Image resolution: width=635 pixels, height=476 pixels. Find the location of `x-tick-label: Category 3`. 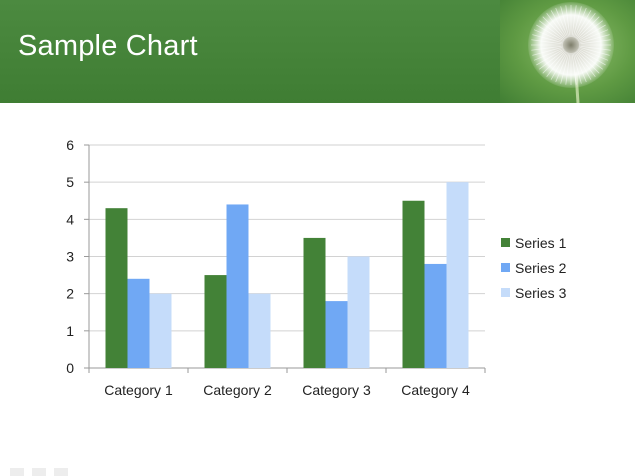

x-tick-label: Category 3 is located at coordinates (336, 390).